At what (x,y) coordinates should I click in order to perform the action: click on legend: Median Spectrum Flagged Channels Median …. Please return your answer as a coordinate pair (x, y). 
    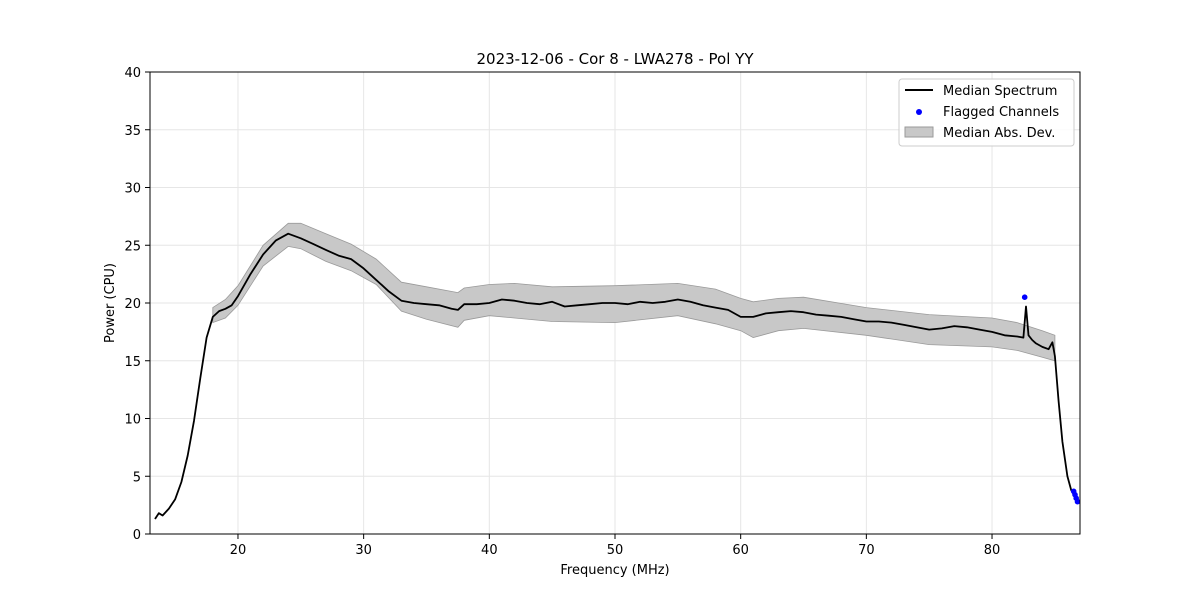
    Looking at the image, I should click on (986, 112).